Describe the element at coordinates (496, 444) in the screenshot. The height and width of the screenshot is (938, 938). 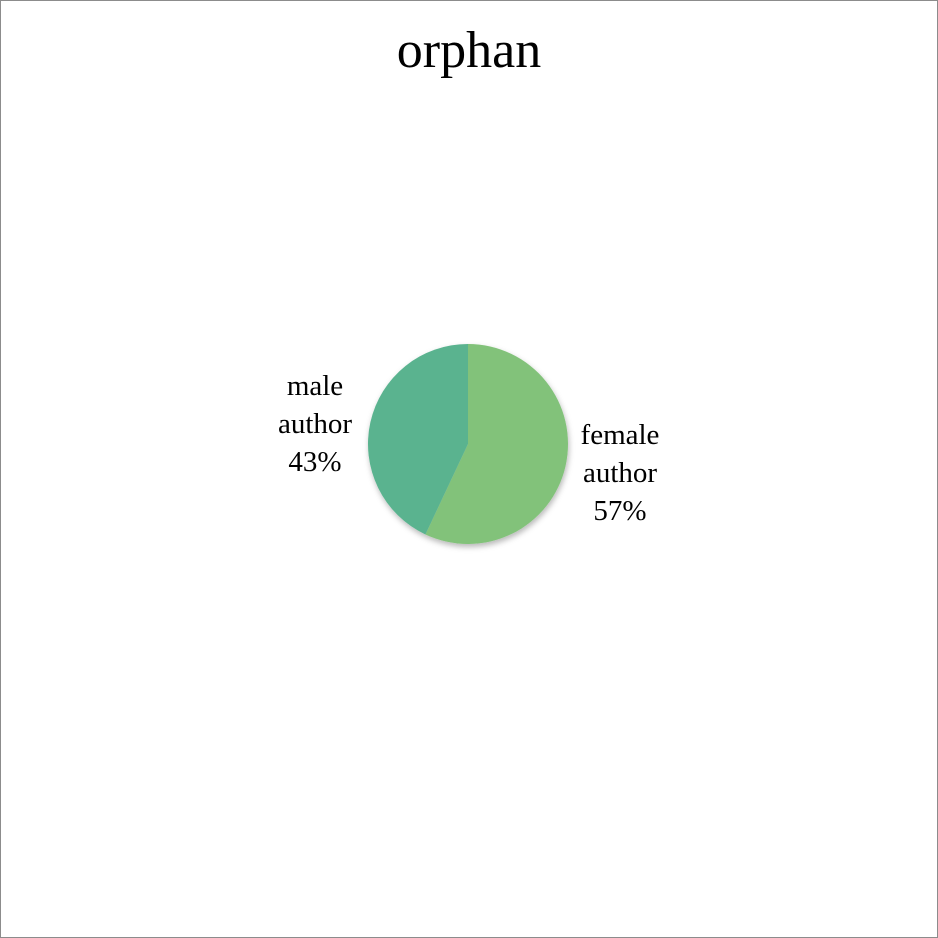
I see `pie-slice-female-author` at that location.